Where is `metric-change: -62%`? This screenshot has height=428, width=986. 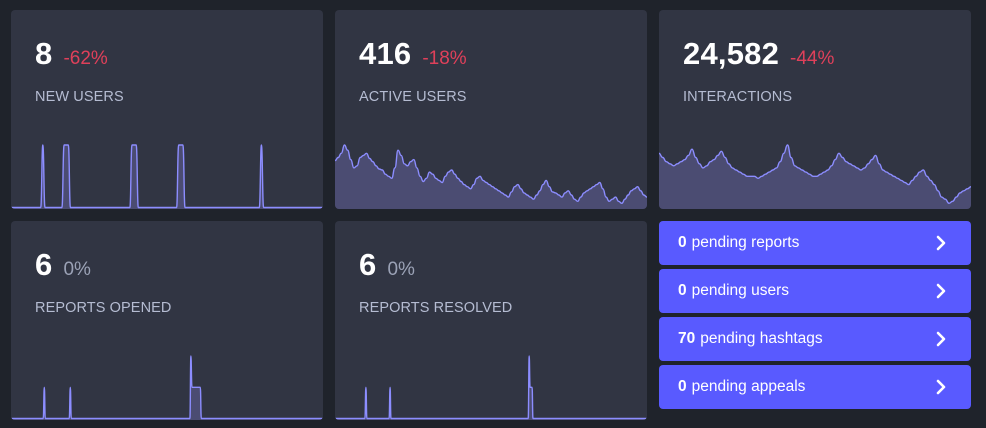
metric-change: -62% is located at coordinates (85, 58).